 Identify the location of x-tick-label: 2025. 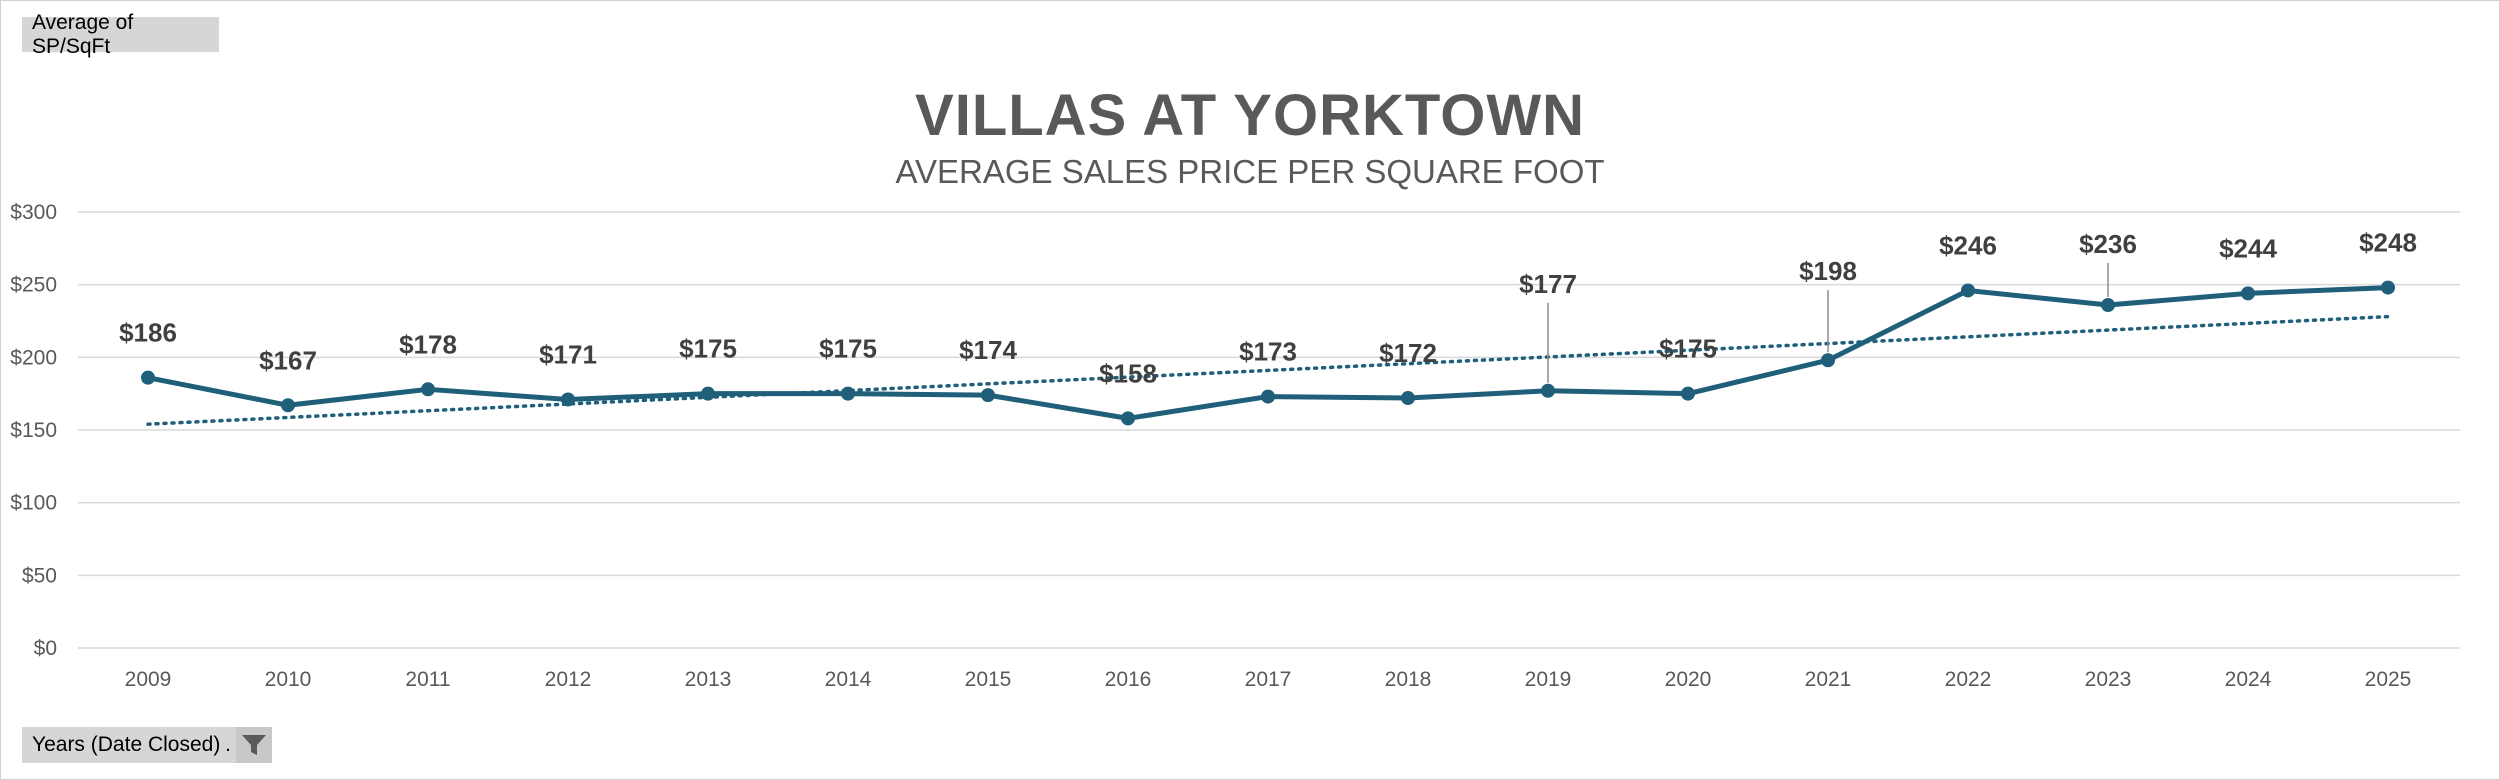
(2388, 679).